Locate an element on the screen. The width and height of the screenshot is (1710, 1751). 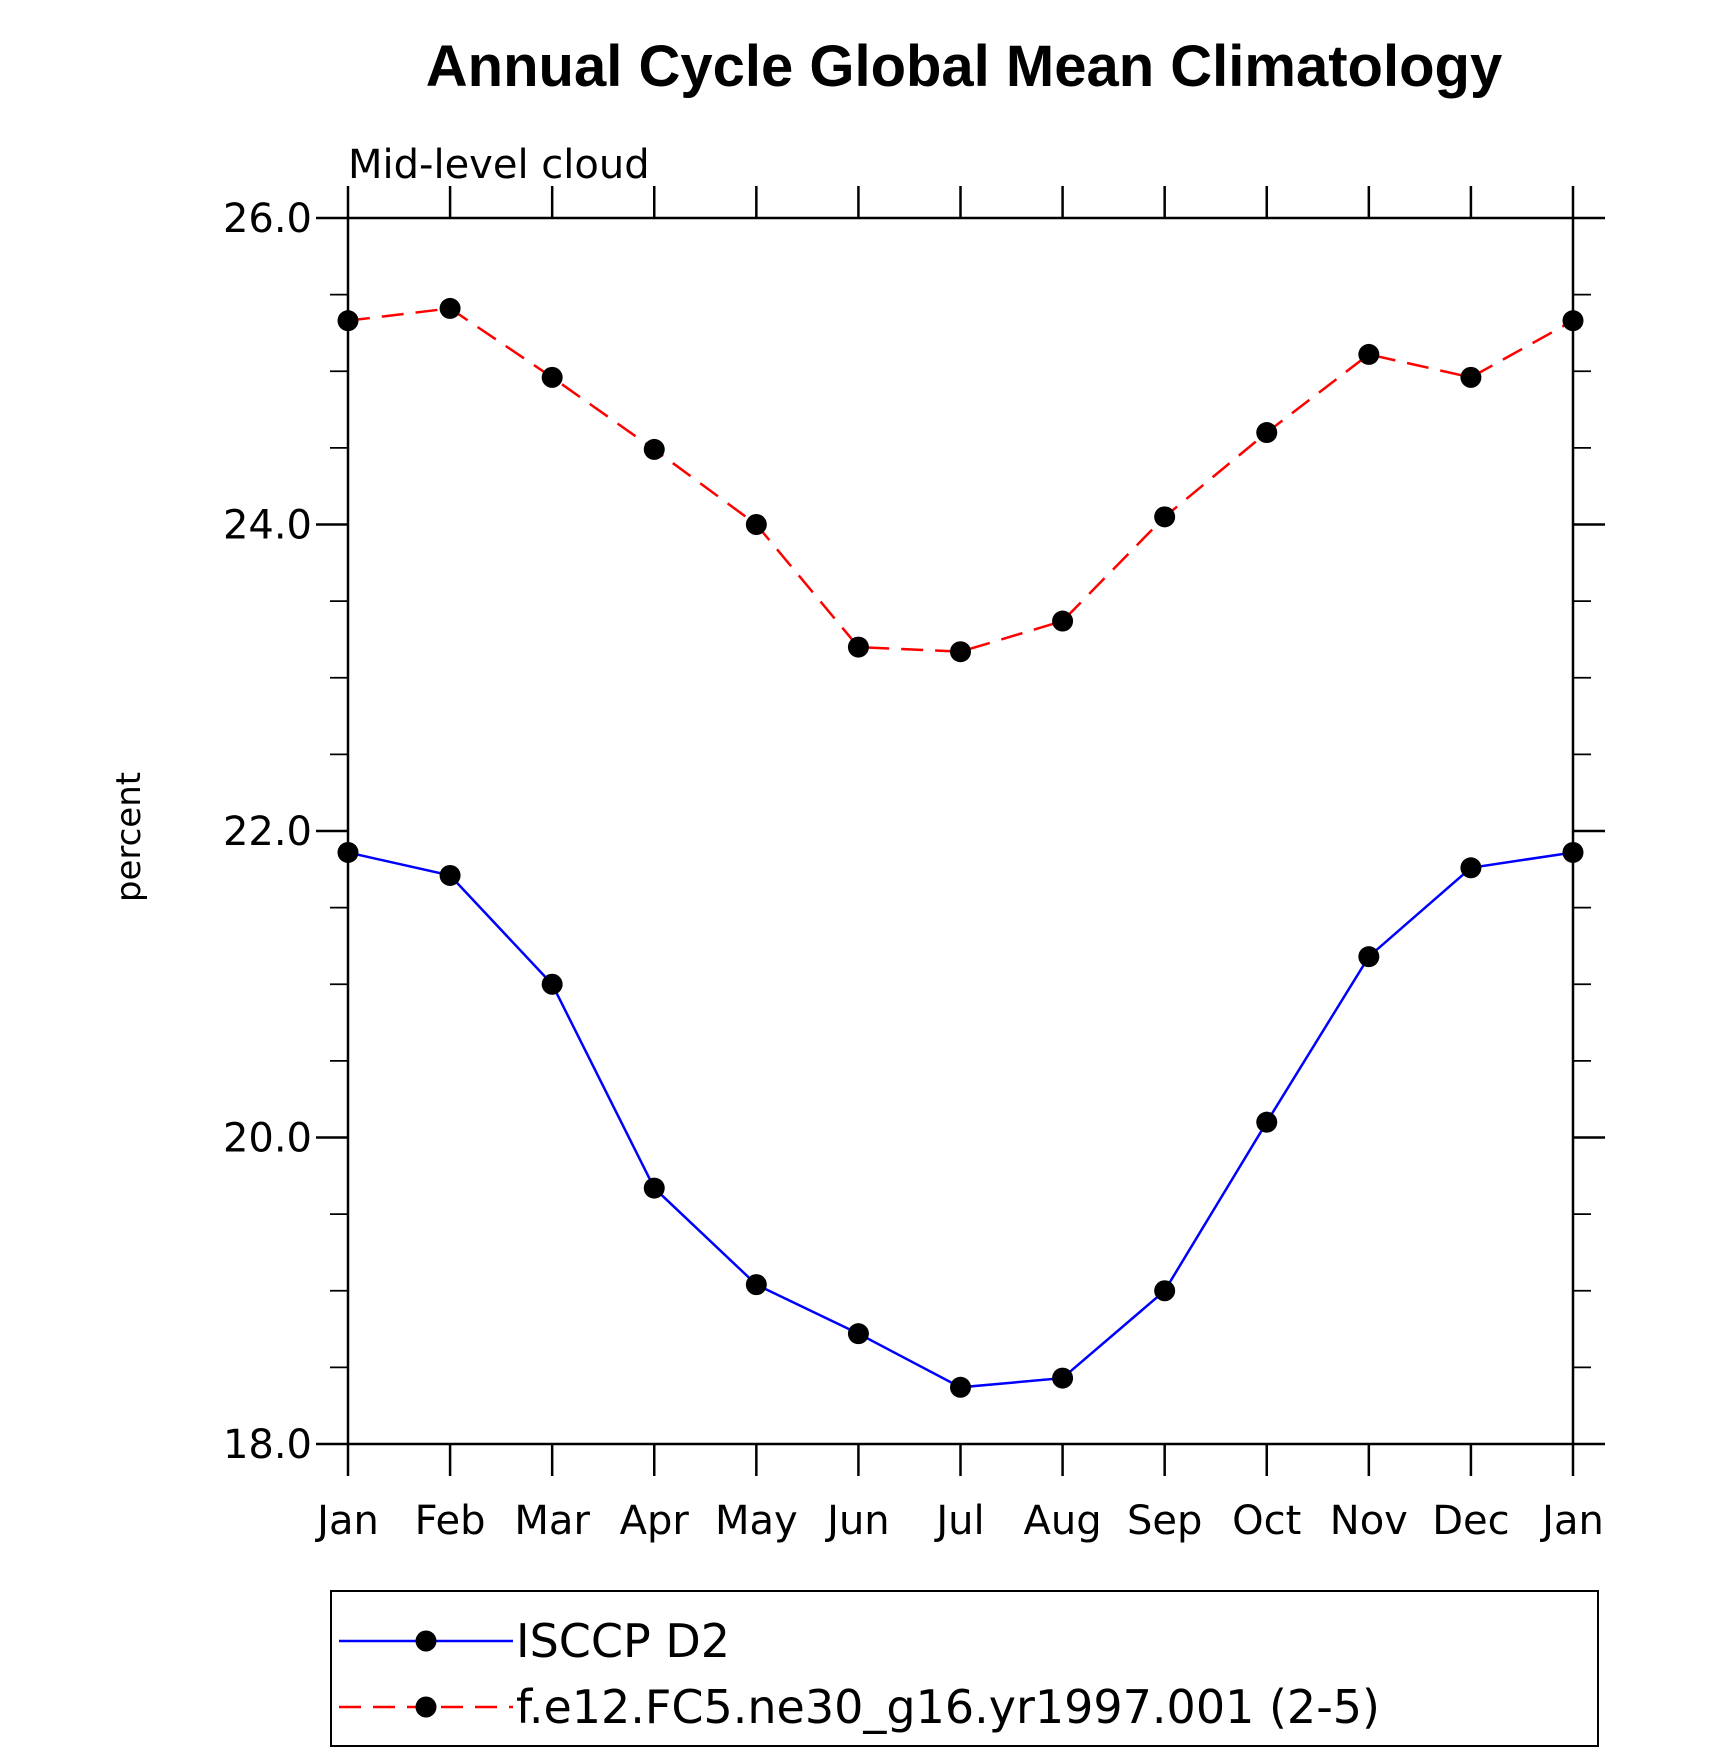
x-tick-label: Mar is located at coordinates (552, 1521).